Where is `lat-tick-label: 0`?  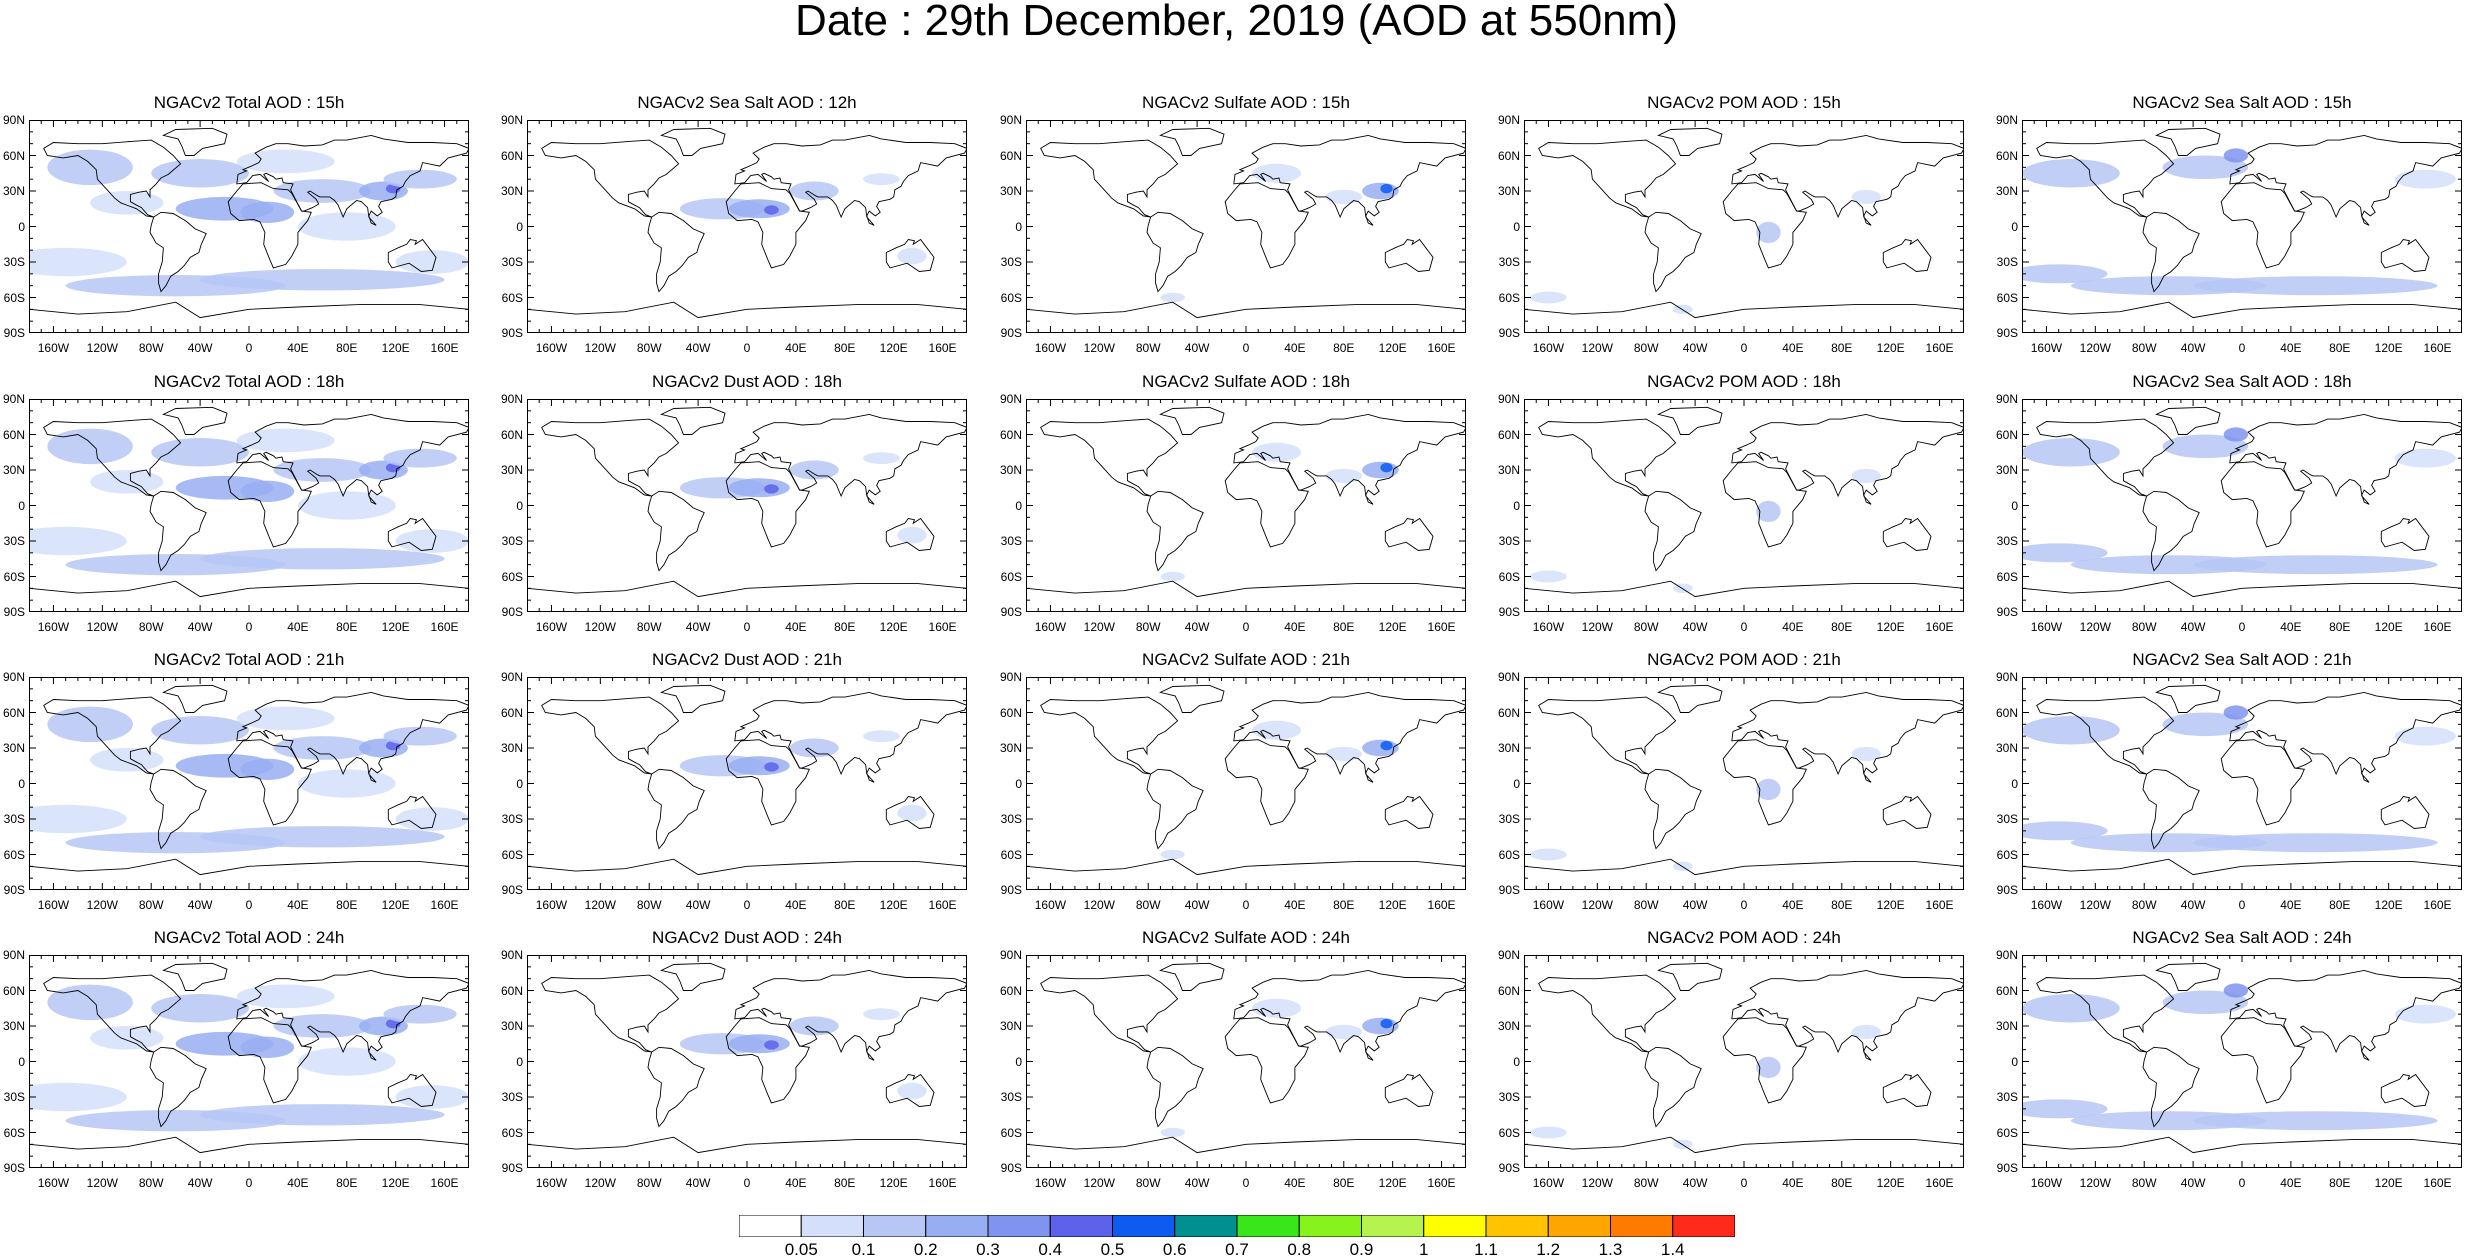 lat-tick-label: 0 is located at coordinates (21, 505).